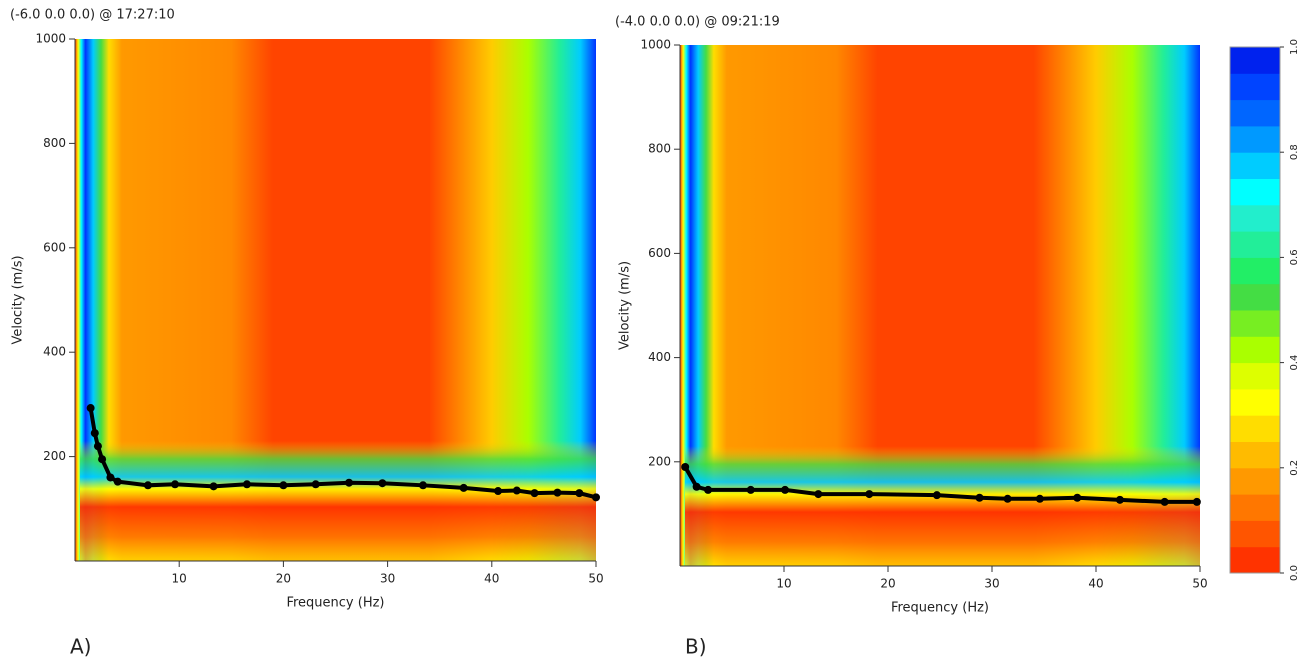 The width and height of the screenshot is (1310, 665). I want to click on colorbar-tick-label: 0.6, so click(1294, 257).